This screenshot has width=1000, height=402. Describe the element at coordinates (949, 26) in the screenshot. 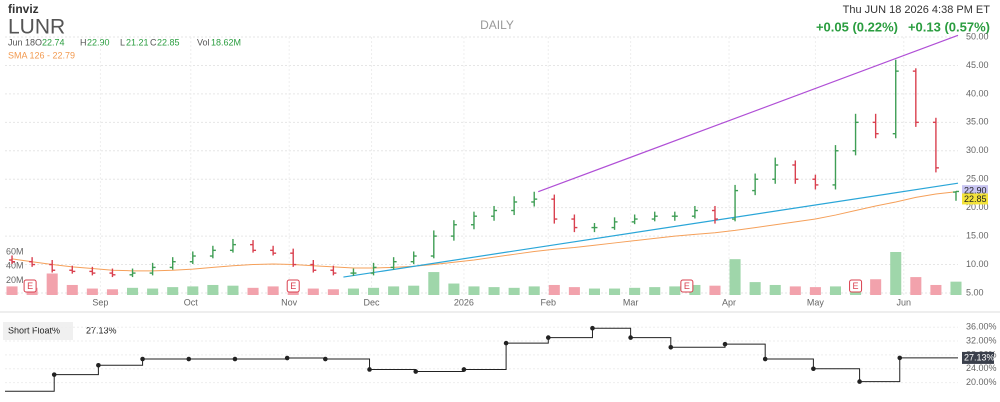

I see `change: +0.13 (0.57%)` at that location.